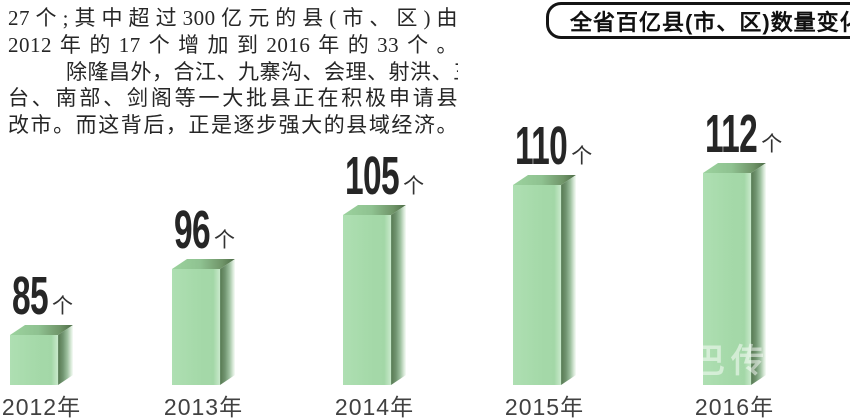 Image resolution: width=850 pixels, height=419 pixels. I want to click on article-line-5: 改市。而这背后，正是逐步强大的县域经济。, so click(233, 125).